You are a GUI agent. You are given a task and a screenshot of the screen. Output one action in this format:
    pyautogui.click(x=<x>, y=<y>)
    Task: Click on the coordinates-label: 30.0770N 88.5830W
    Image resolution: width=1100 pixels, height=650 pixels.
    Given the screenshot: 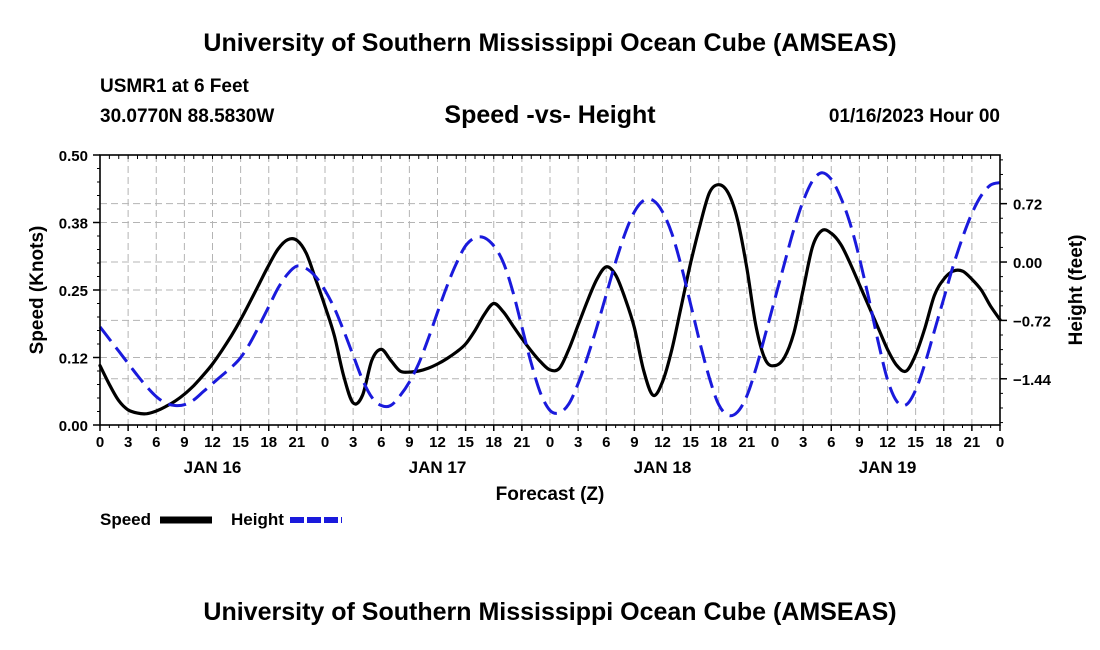 What is the action you would take?
    pyautogui.click(x=187, y=116)
    